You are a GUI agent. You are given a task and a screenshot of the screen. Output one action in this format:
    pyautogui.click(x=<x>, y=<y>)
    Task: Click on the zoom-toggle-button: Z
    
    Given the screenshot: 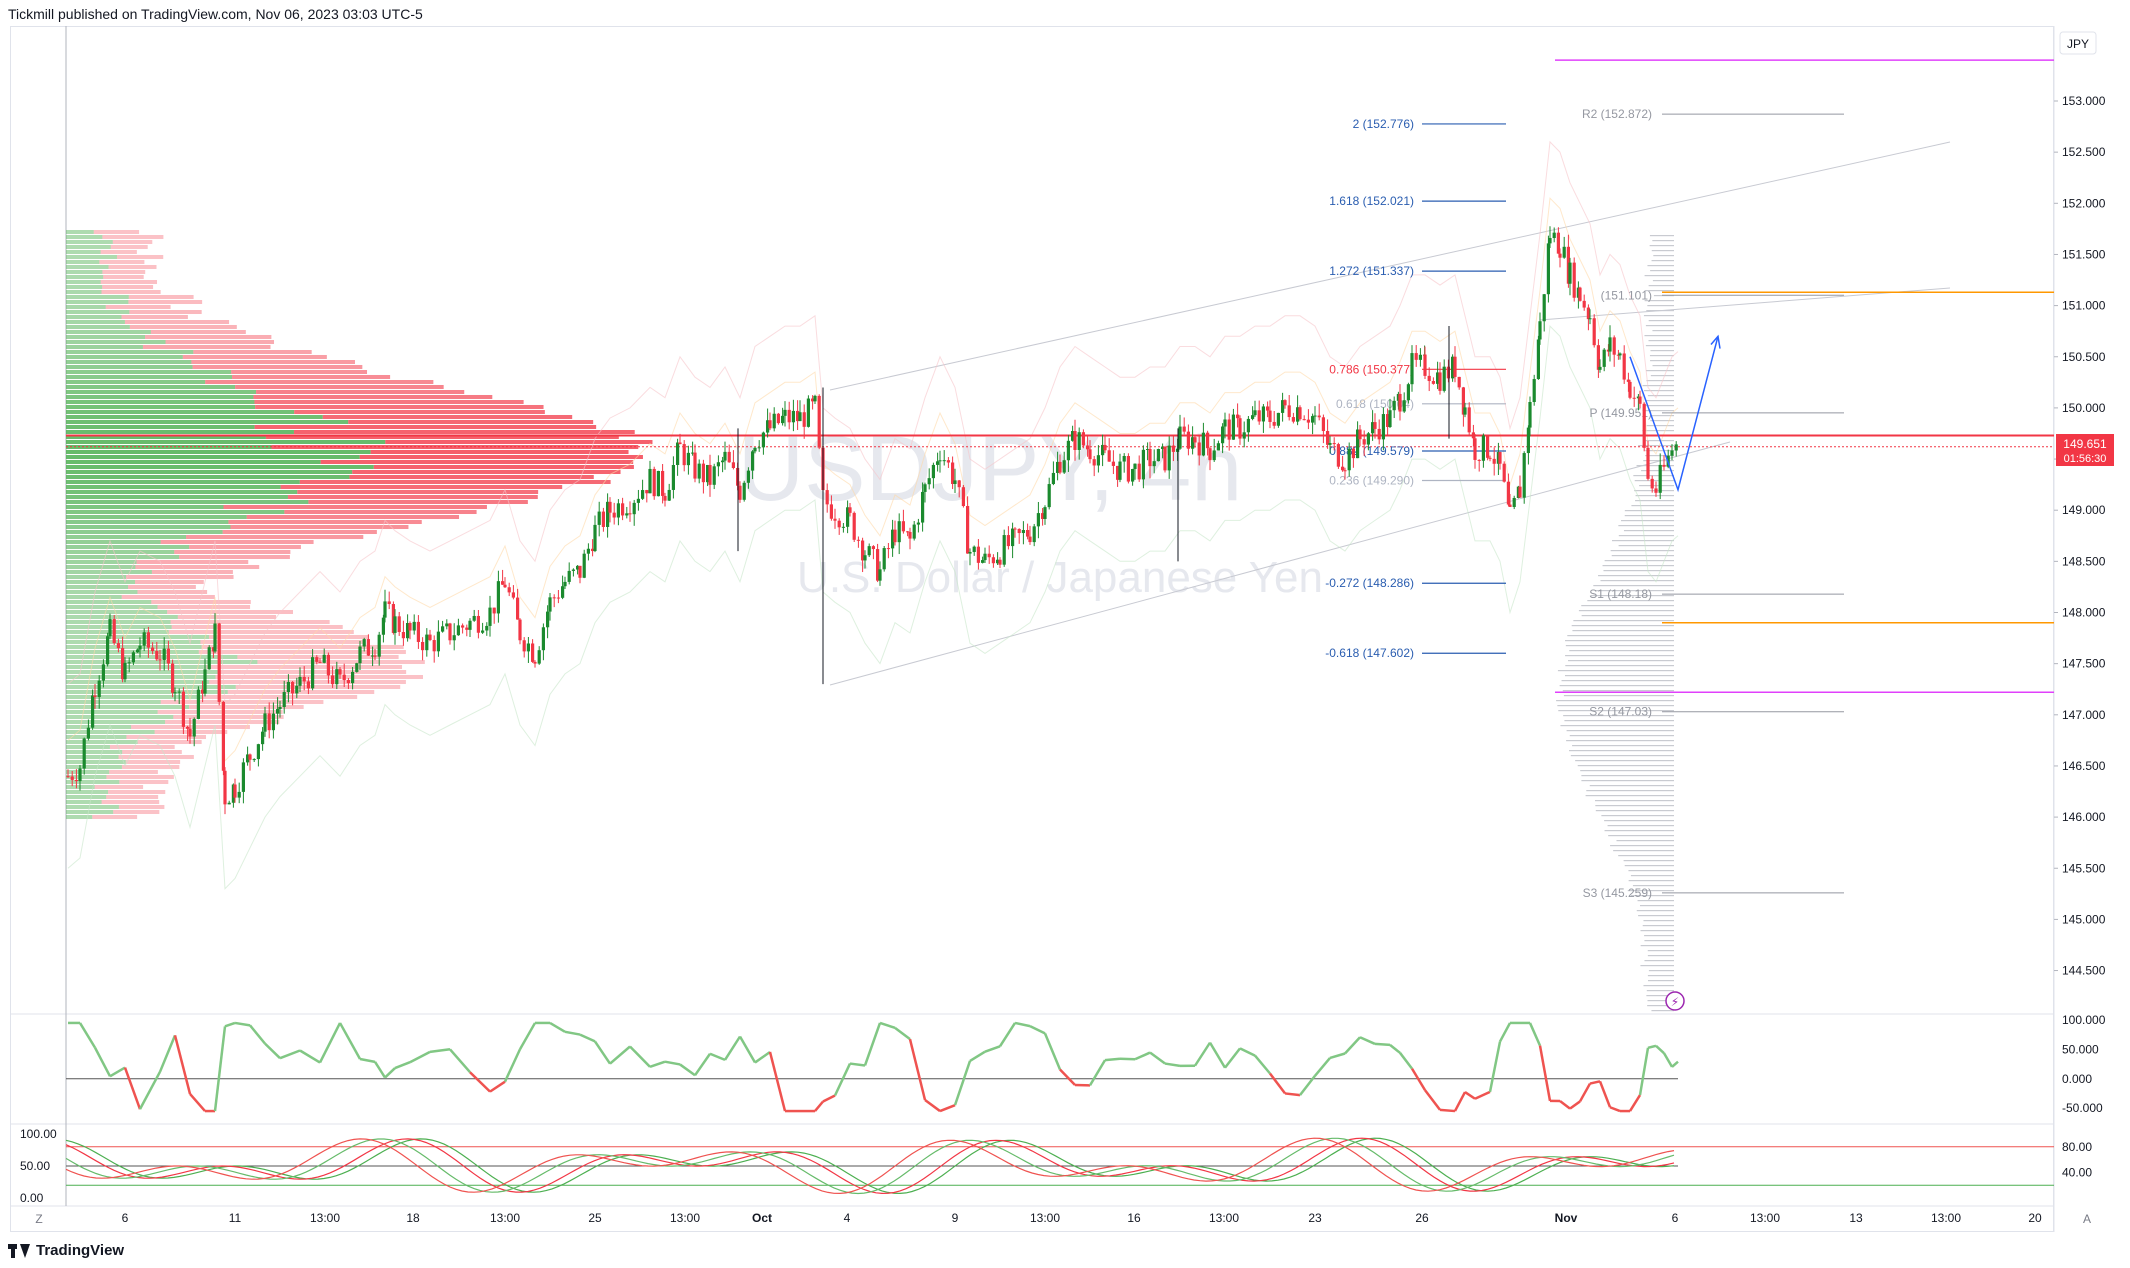 What is the action you would take?
    pyautogui.click(x=39, y=1219)
    